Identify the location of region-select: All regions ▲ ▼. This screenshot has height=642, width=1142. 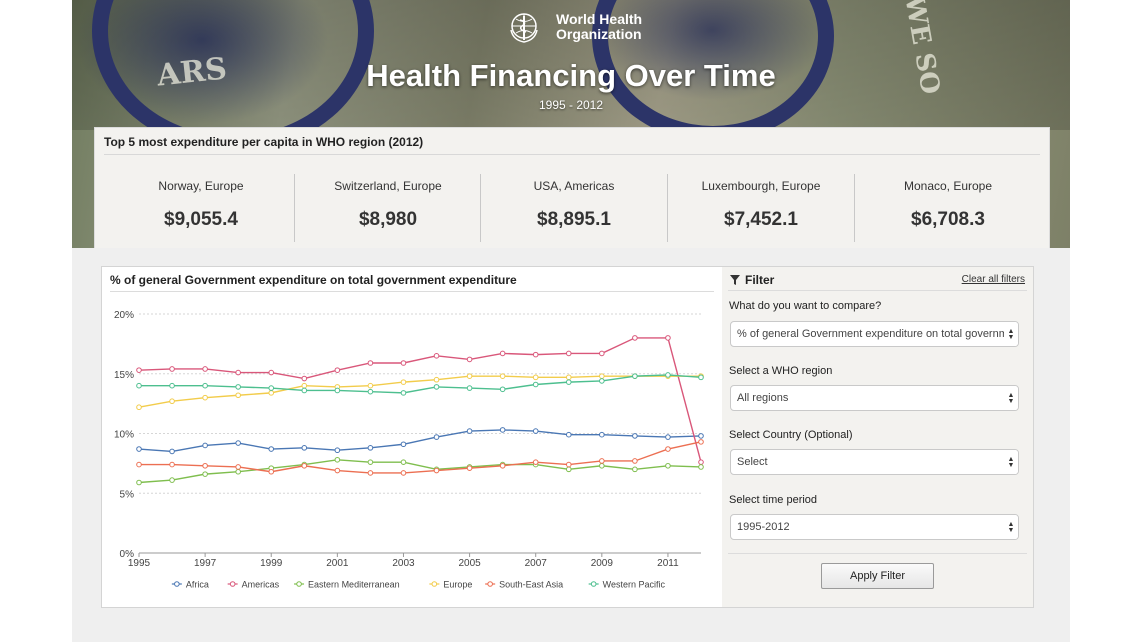
(874, 398).